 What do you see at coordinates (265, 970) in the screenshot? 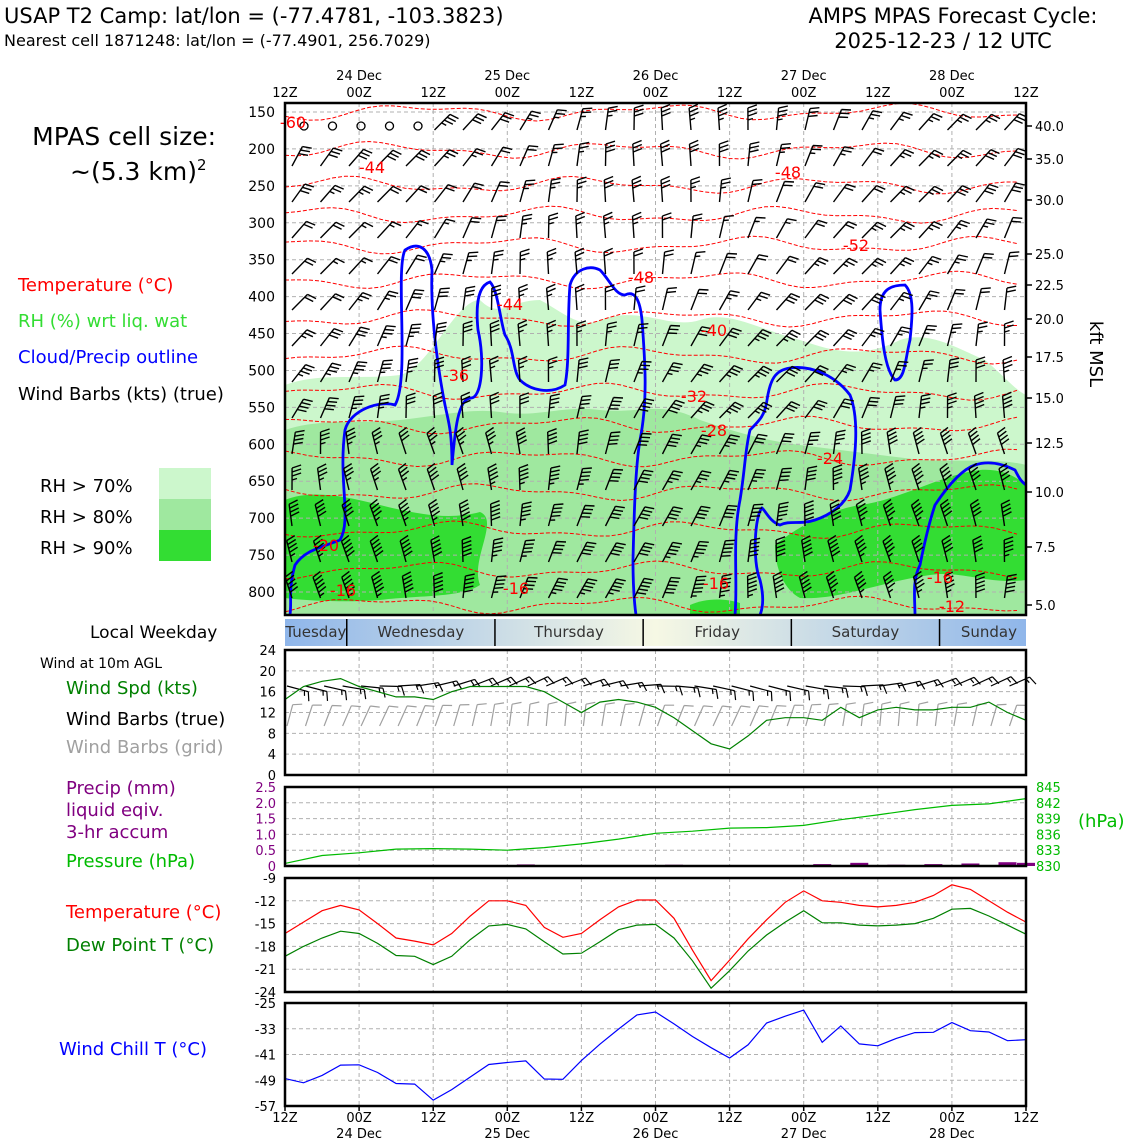
I see `panel-tick-label: -21` at bounding box center [265, 970].